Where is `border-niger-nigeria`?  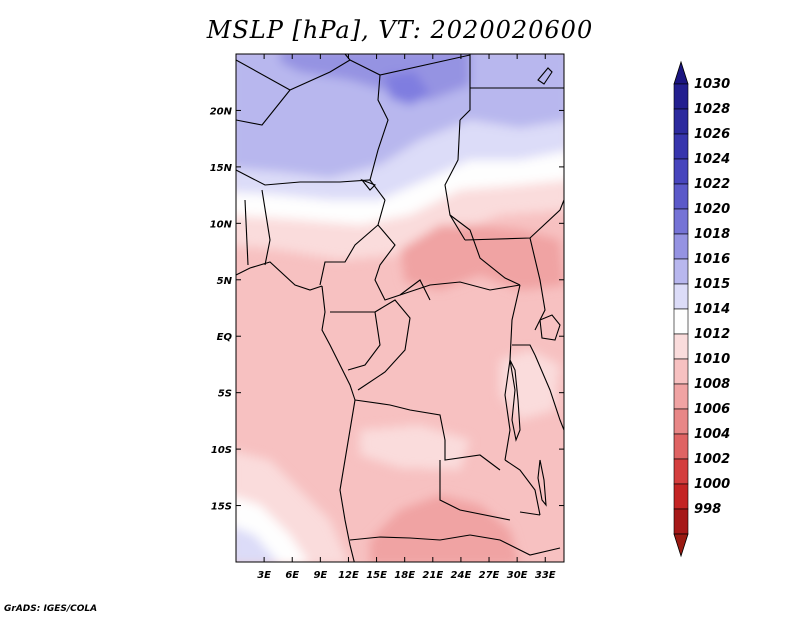 border-niger-nigeria is located at coordinates (311, 185).